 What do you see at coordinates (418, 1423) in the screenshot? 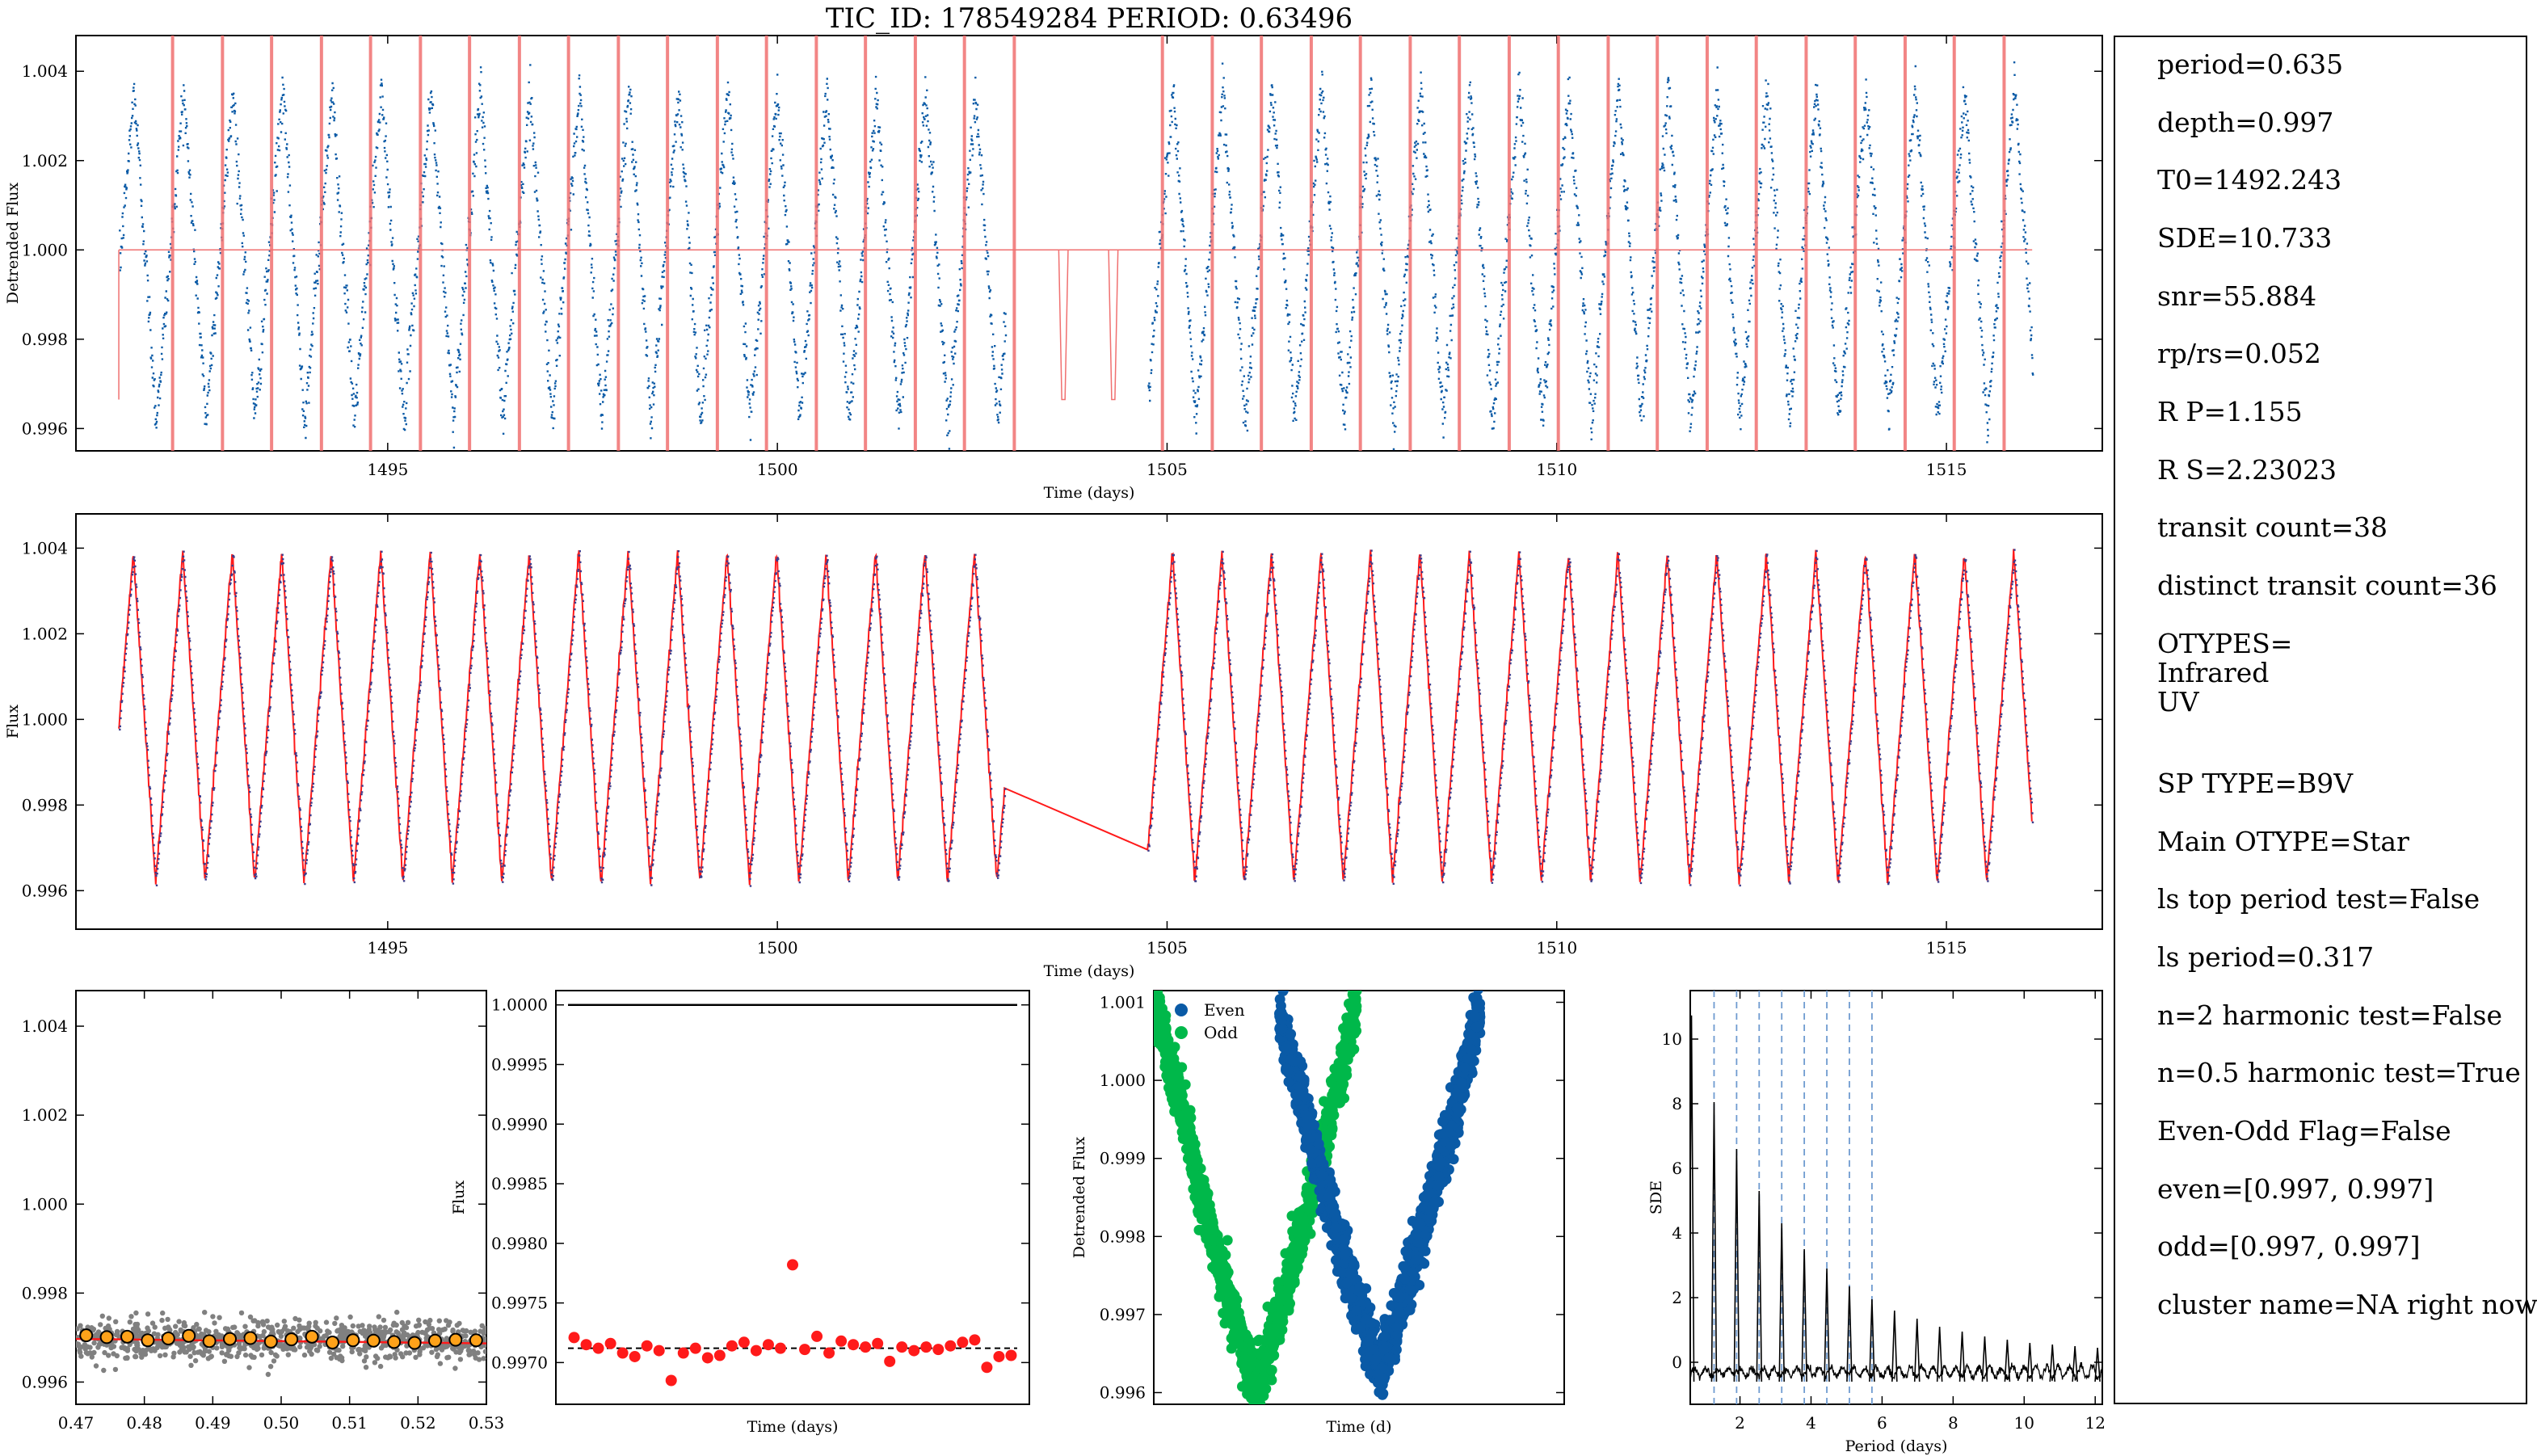
I see `x-tick-label: 0.52` at bounding box center [418, 1423].